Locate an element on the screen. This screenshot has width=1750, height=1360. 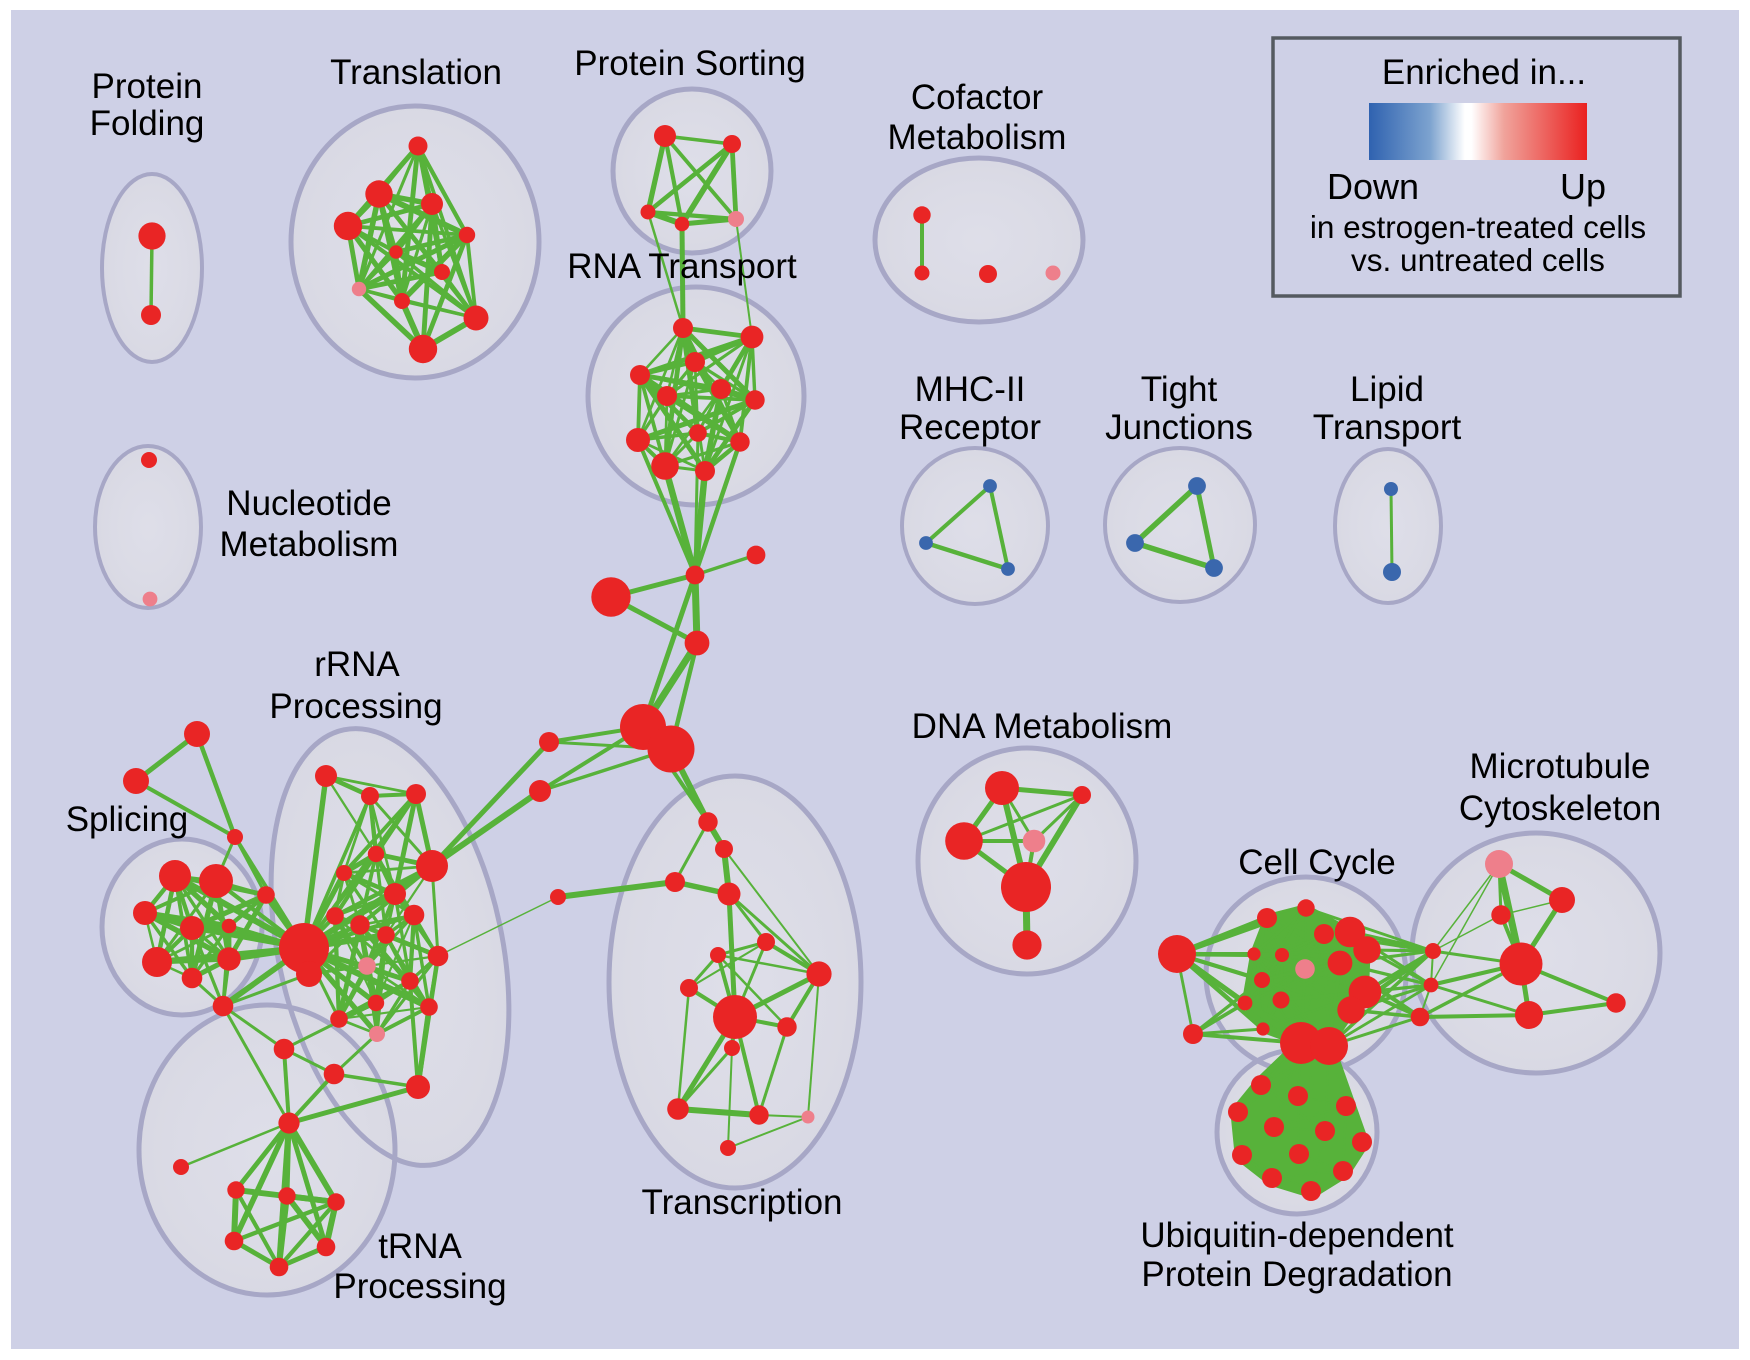
svg-text: Cytoskeleton is located at coordinates (1560, 808).